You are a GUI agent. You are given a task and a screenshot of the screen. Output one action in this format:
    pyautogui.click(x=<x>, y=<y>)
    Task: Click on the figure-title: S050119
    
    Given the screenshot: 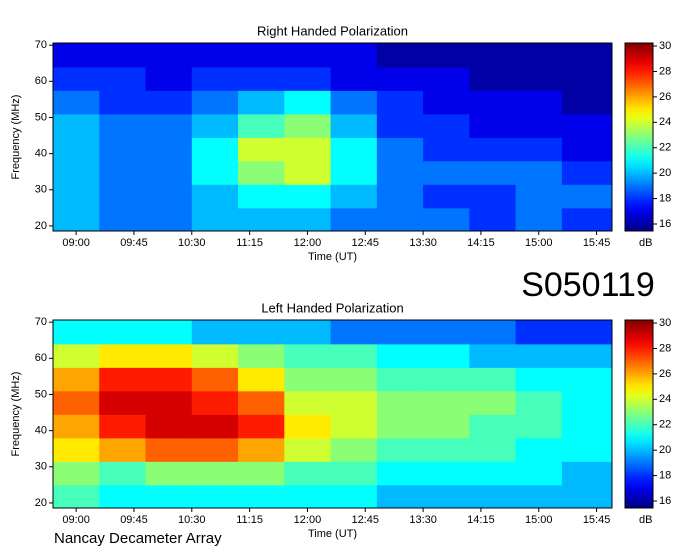 What is the action you would take?
    pyautogui.click(x=588, y=285)
    